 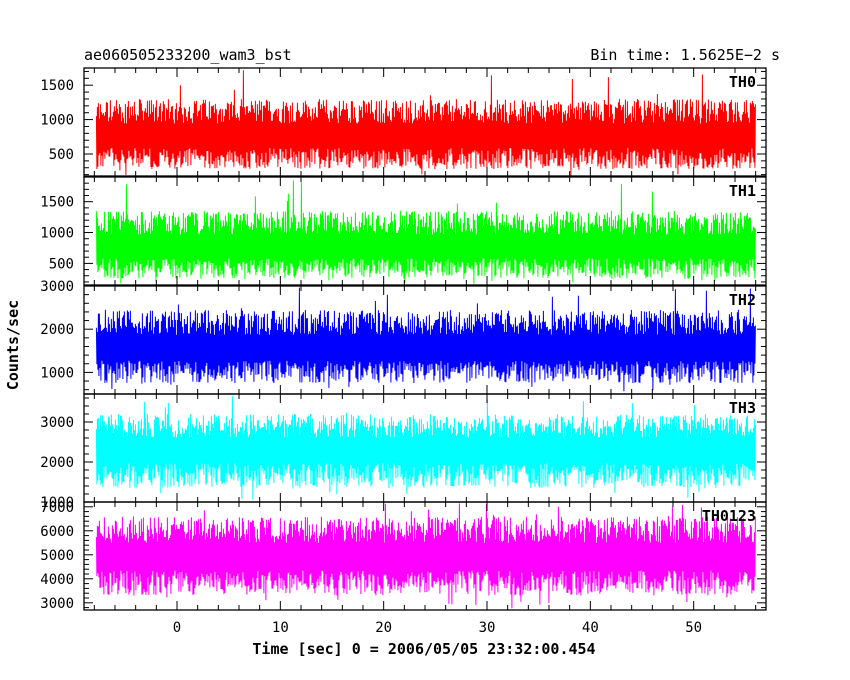 I want to click on y-axis-label: Counts/sec, so click(x=13, y=345).